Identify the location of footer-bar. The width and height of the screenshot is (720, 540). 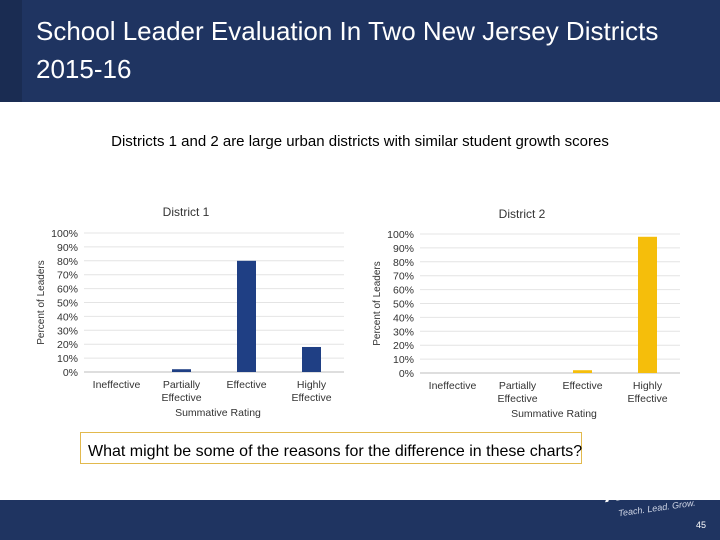
(360, 520).